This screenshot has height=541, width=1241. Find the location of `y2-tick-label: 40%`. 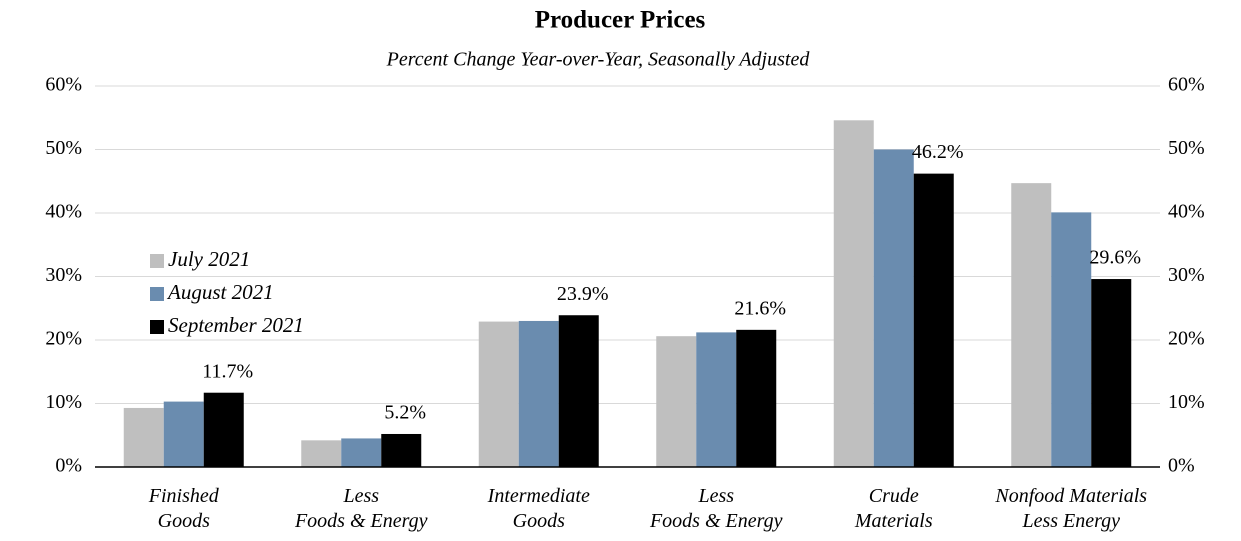

y2-tick-label: 40% is located at coordinates (1186, 212).